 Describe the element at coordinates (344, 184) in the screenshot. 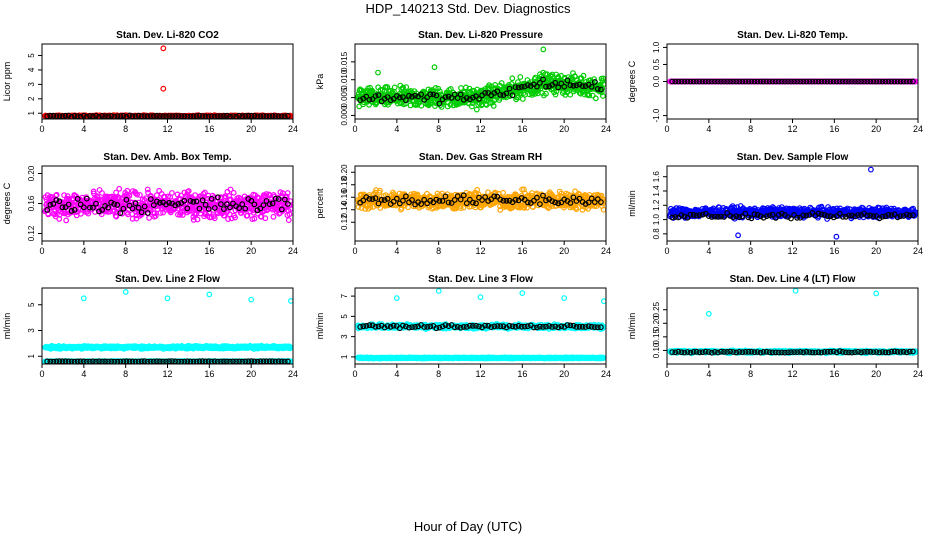

I see `y-tick-label: 0.18` at that location.